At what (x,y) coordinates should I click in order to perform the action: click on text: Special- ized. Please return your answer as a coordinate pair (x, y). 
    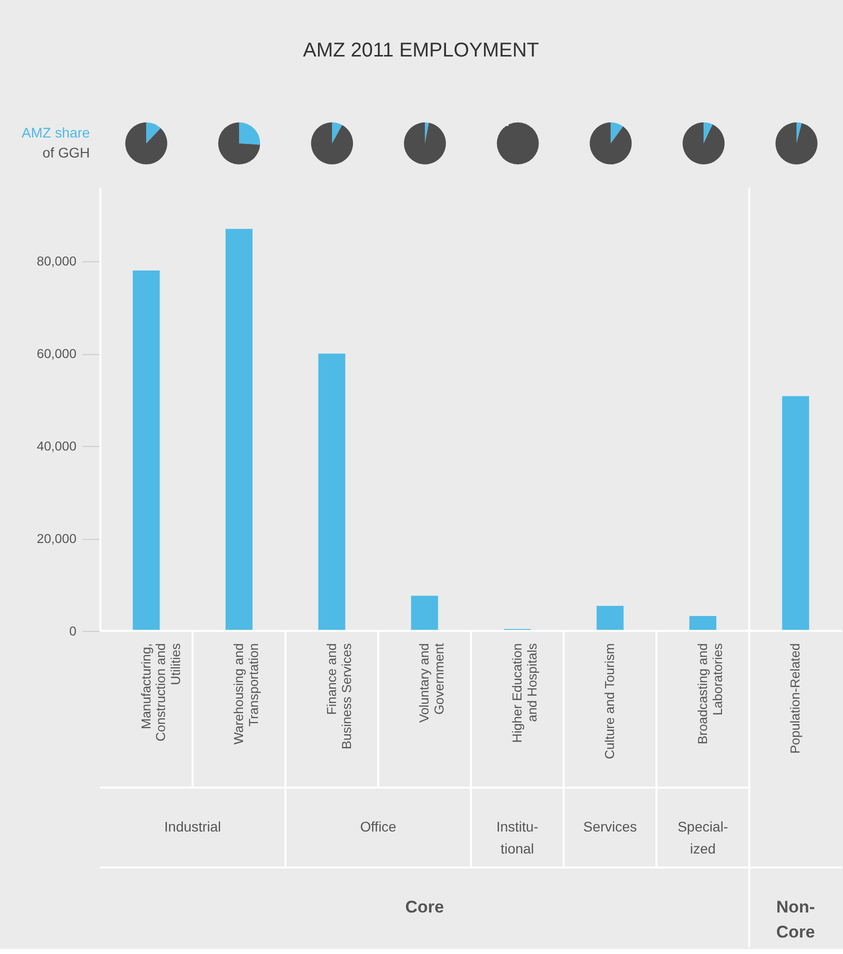
    Looking at the image, I should click on (703, 837).